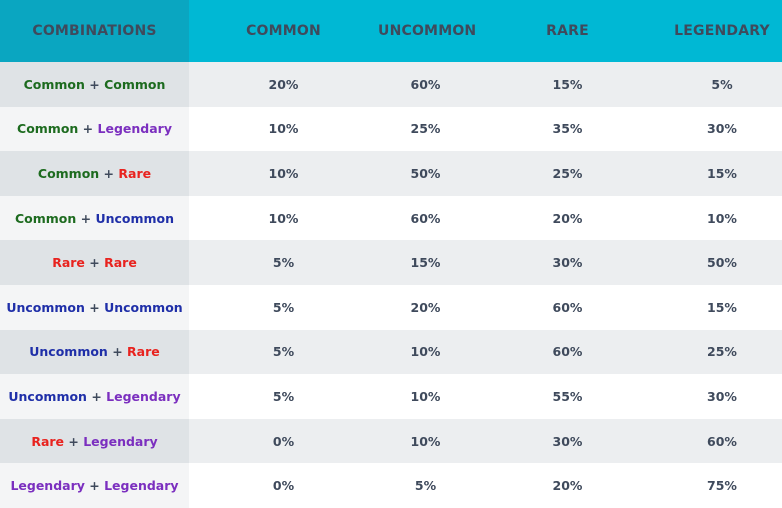 The height and width of the screenshot is (508, 782). What do you see at coordinates (567, 84) in the screenshot?
I see `rare-chance-cell: 15%` at bounding box center [567, 84].